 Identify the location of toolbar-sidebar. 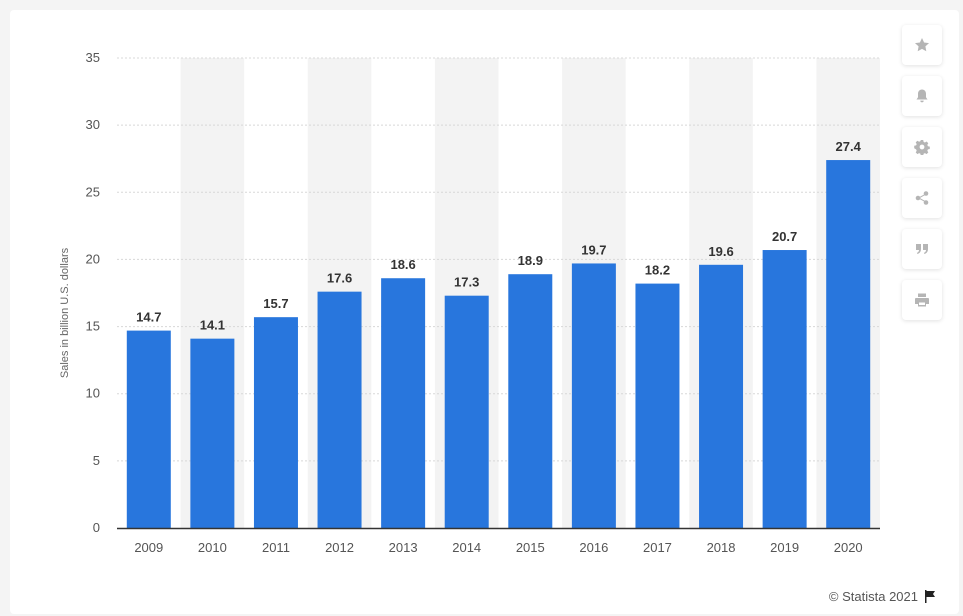
(922, 178).